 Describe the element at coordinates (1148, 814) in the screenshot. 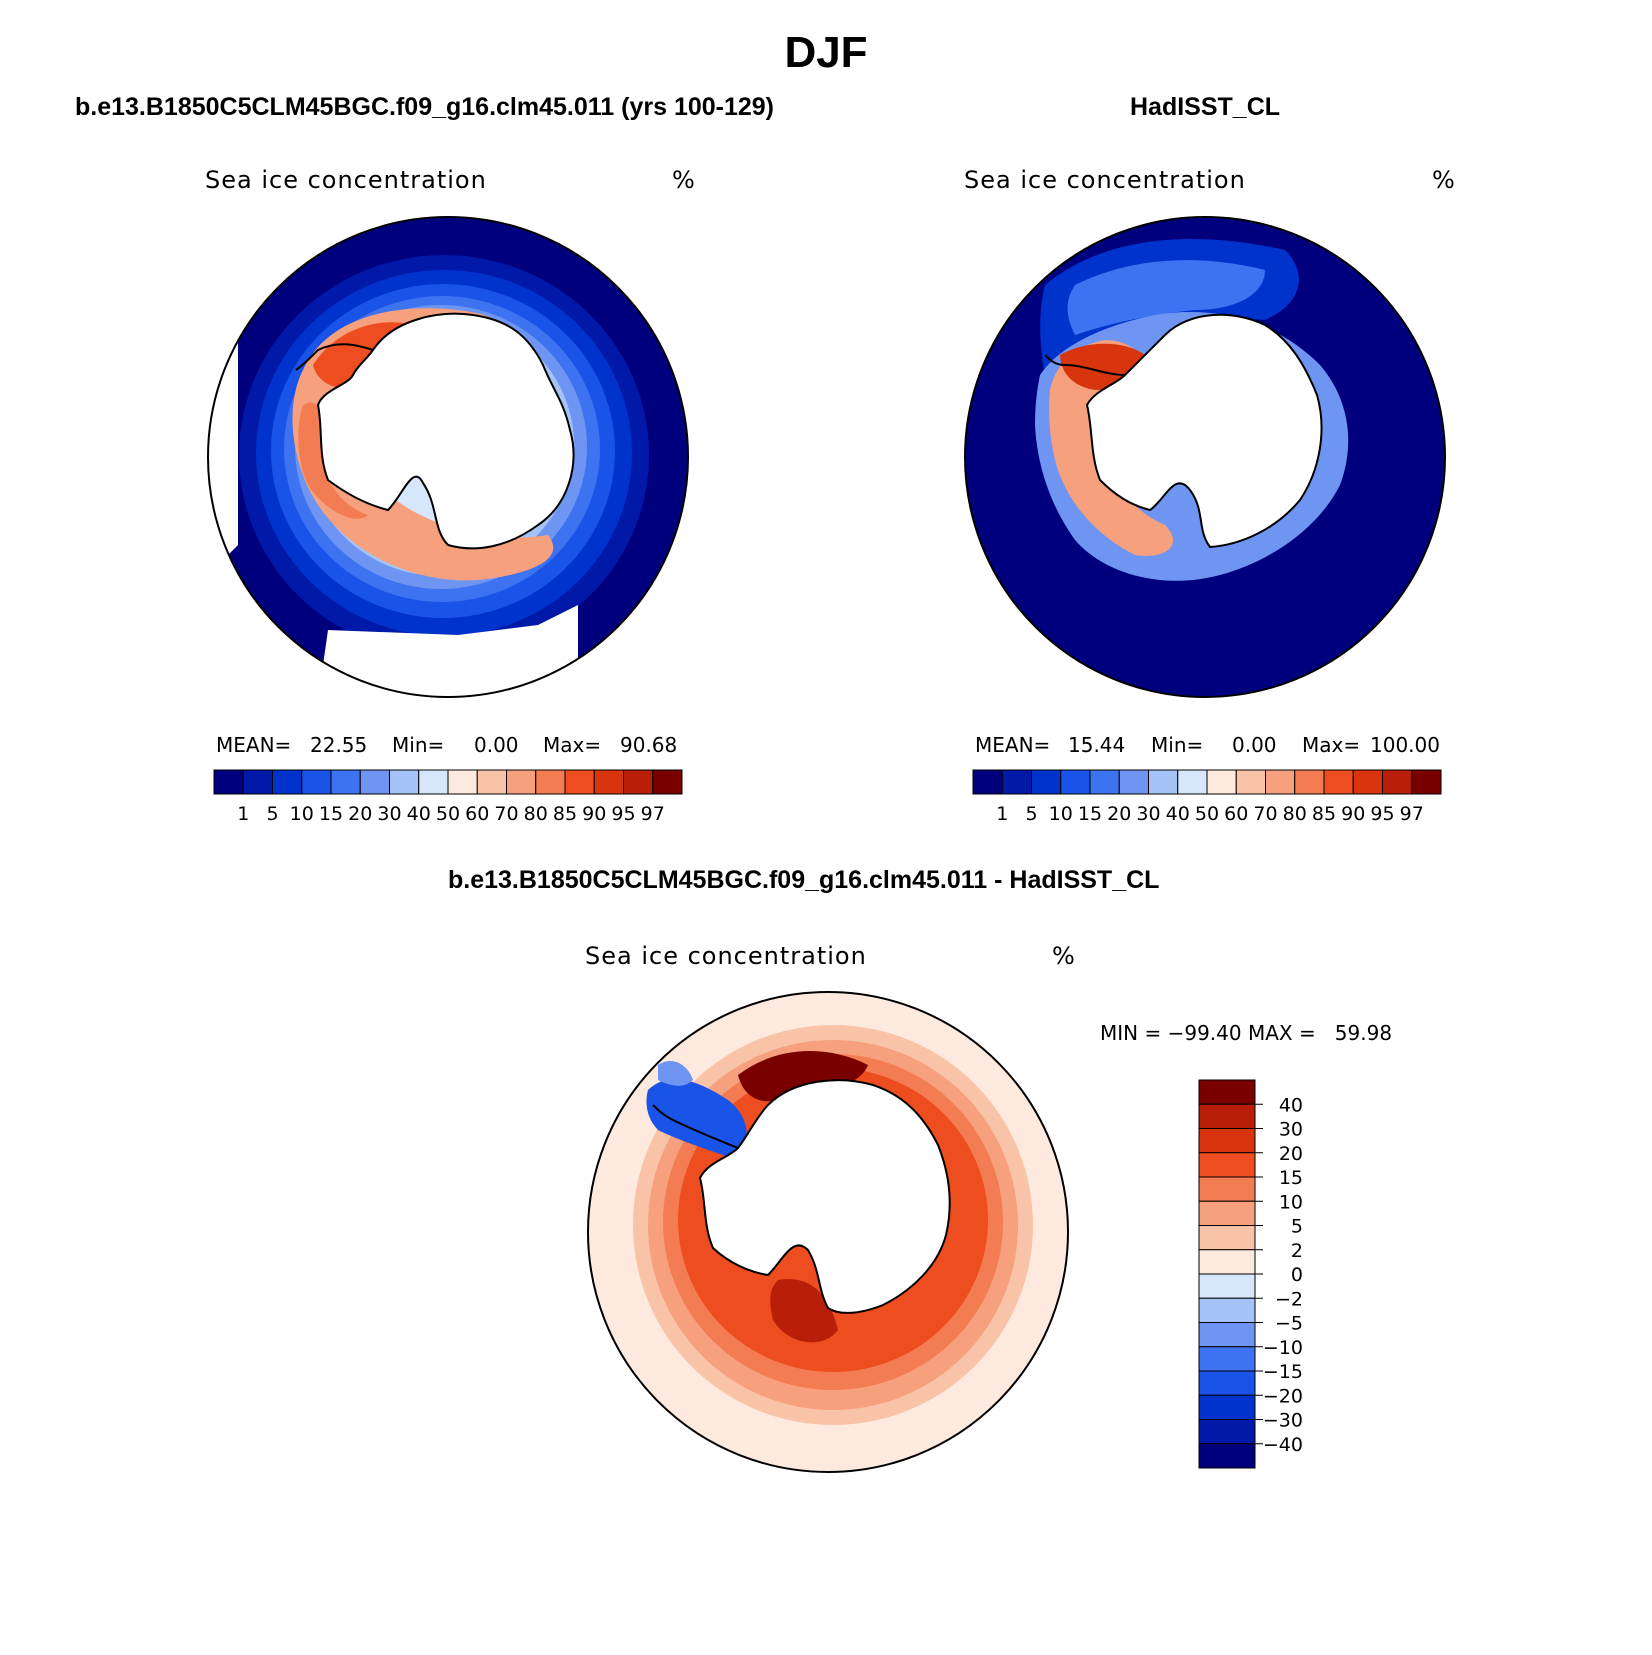

I see `obs-colorbar-tick-label: 30` at that location.